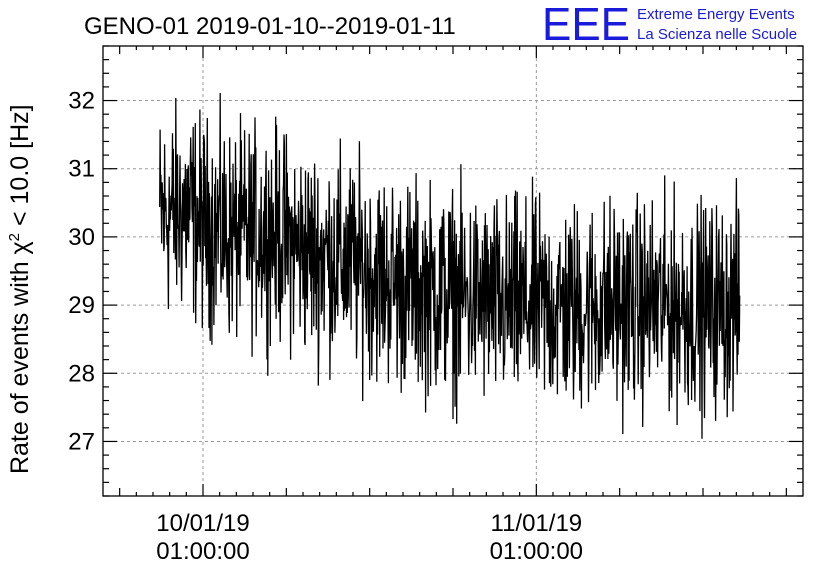  I want to click on logo-line1: Extreme Energy Events, so click(716, 14).